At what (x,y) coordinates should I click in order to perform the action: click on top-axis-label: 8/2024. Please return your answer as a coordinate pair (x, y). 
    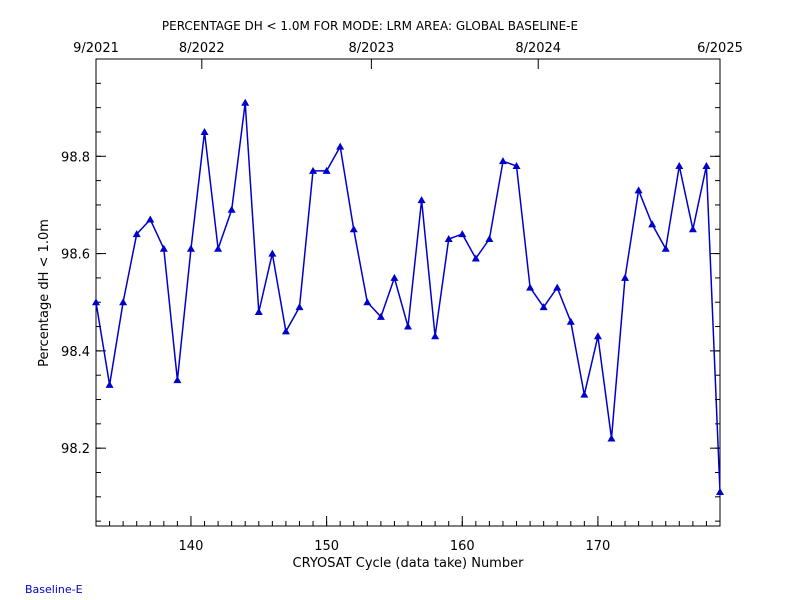
    Looking at the image, I should click on (538, 48).